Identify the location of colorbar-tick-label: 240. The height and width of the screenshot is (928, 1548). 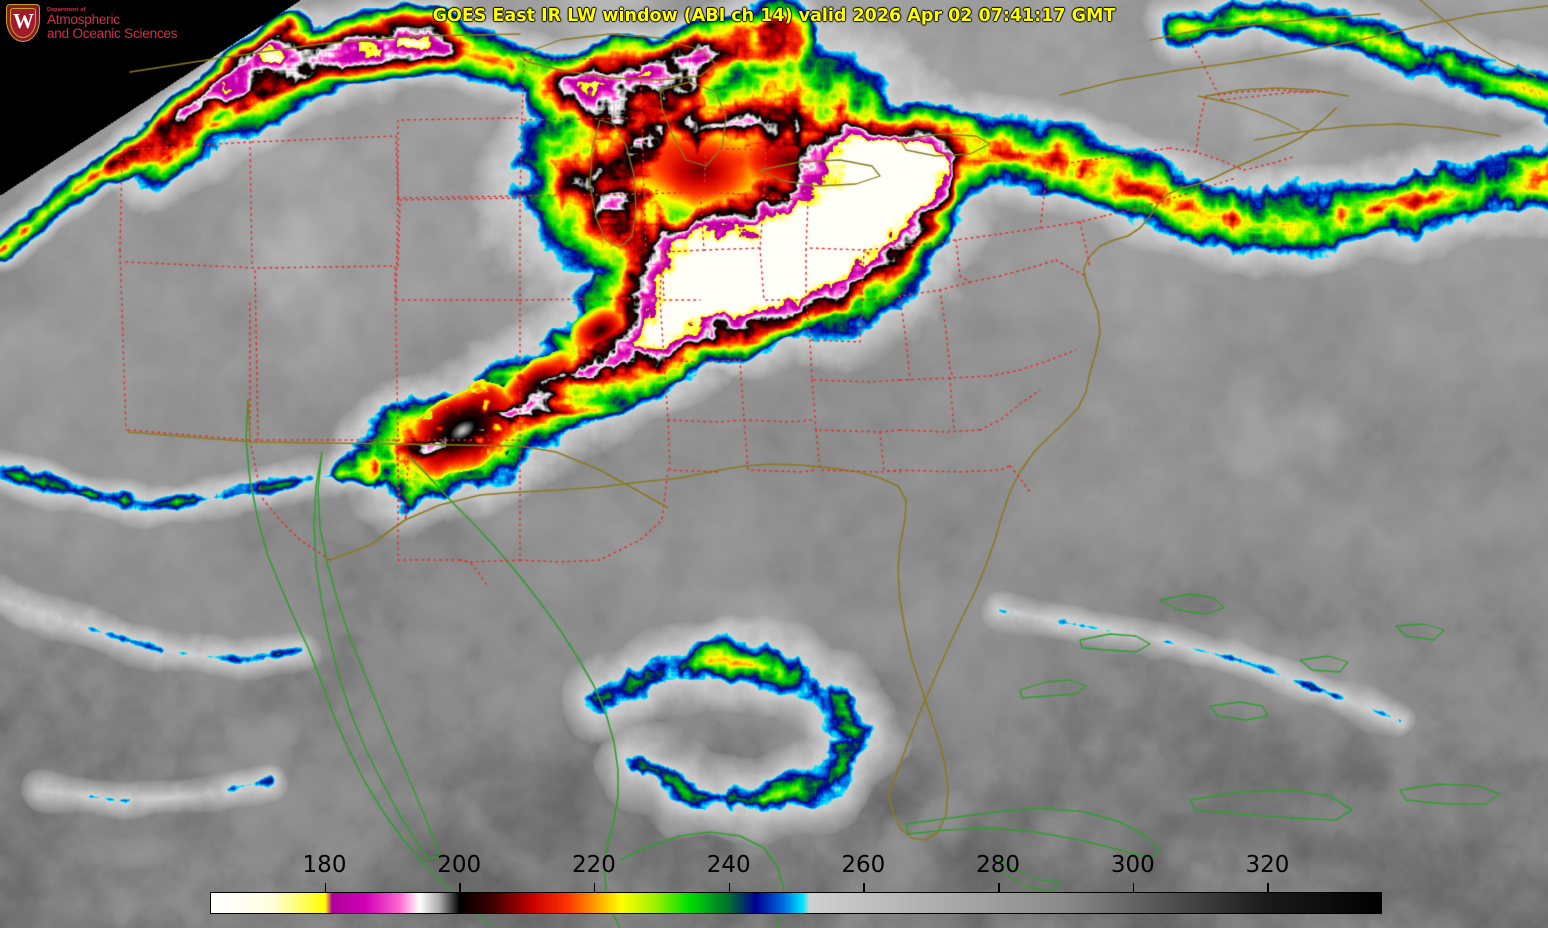
(728, 865).